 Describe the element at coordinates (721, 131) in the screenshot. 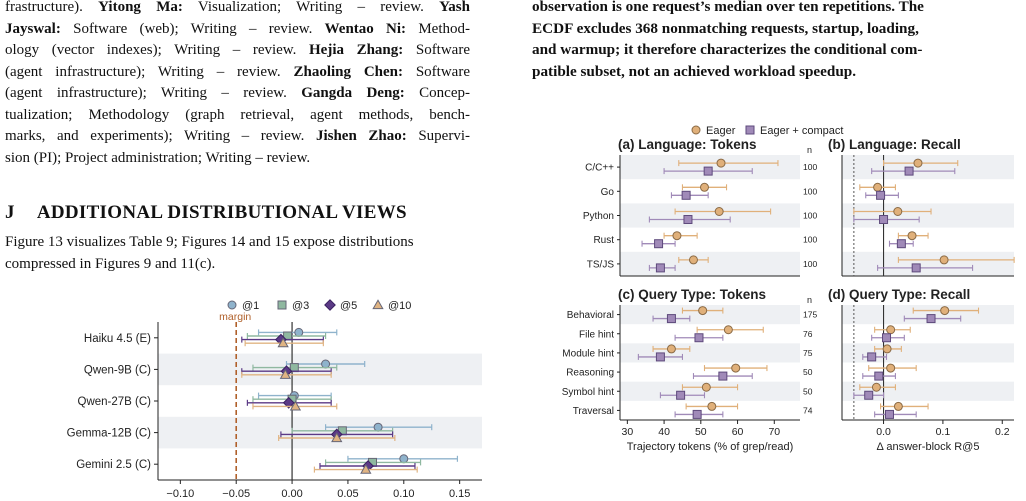

I see `legend-label: Eager` at that location.